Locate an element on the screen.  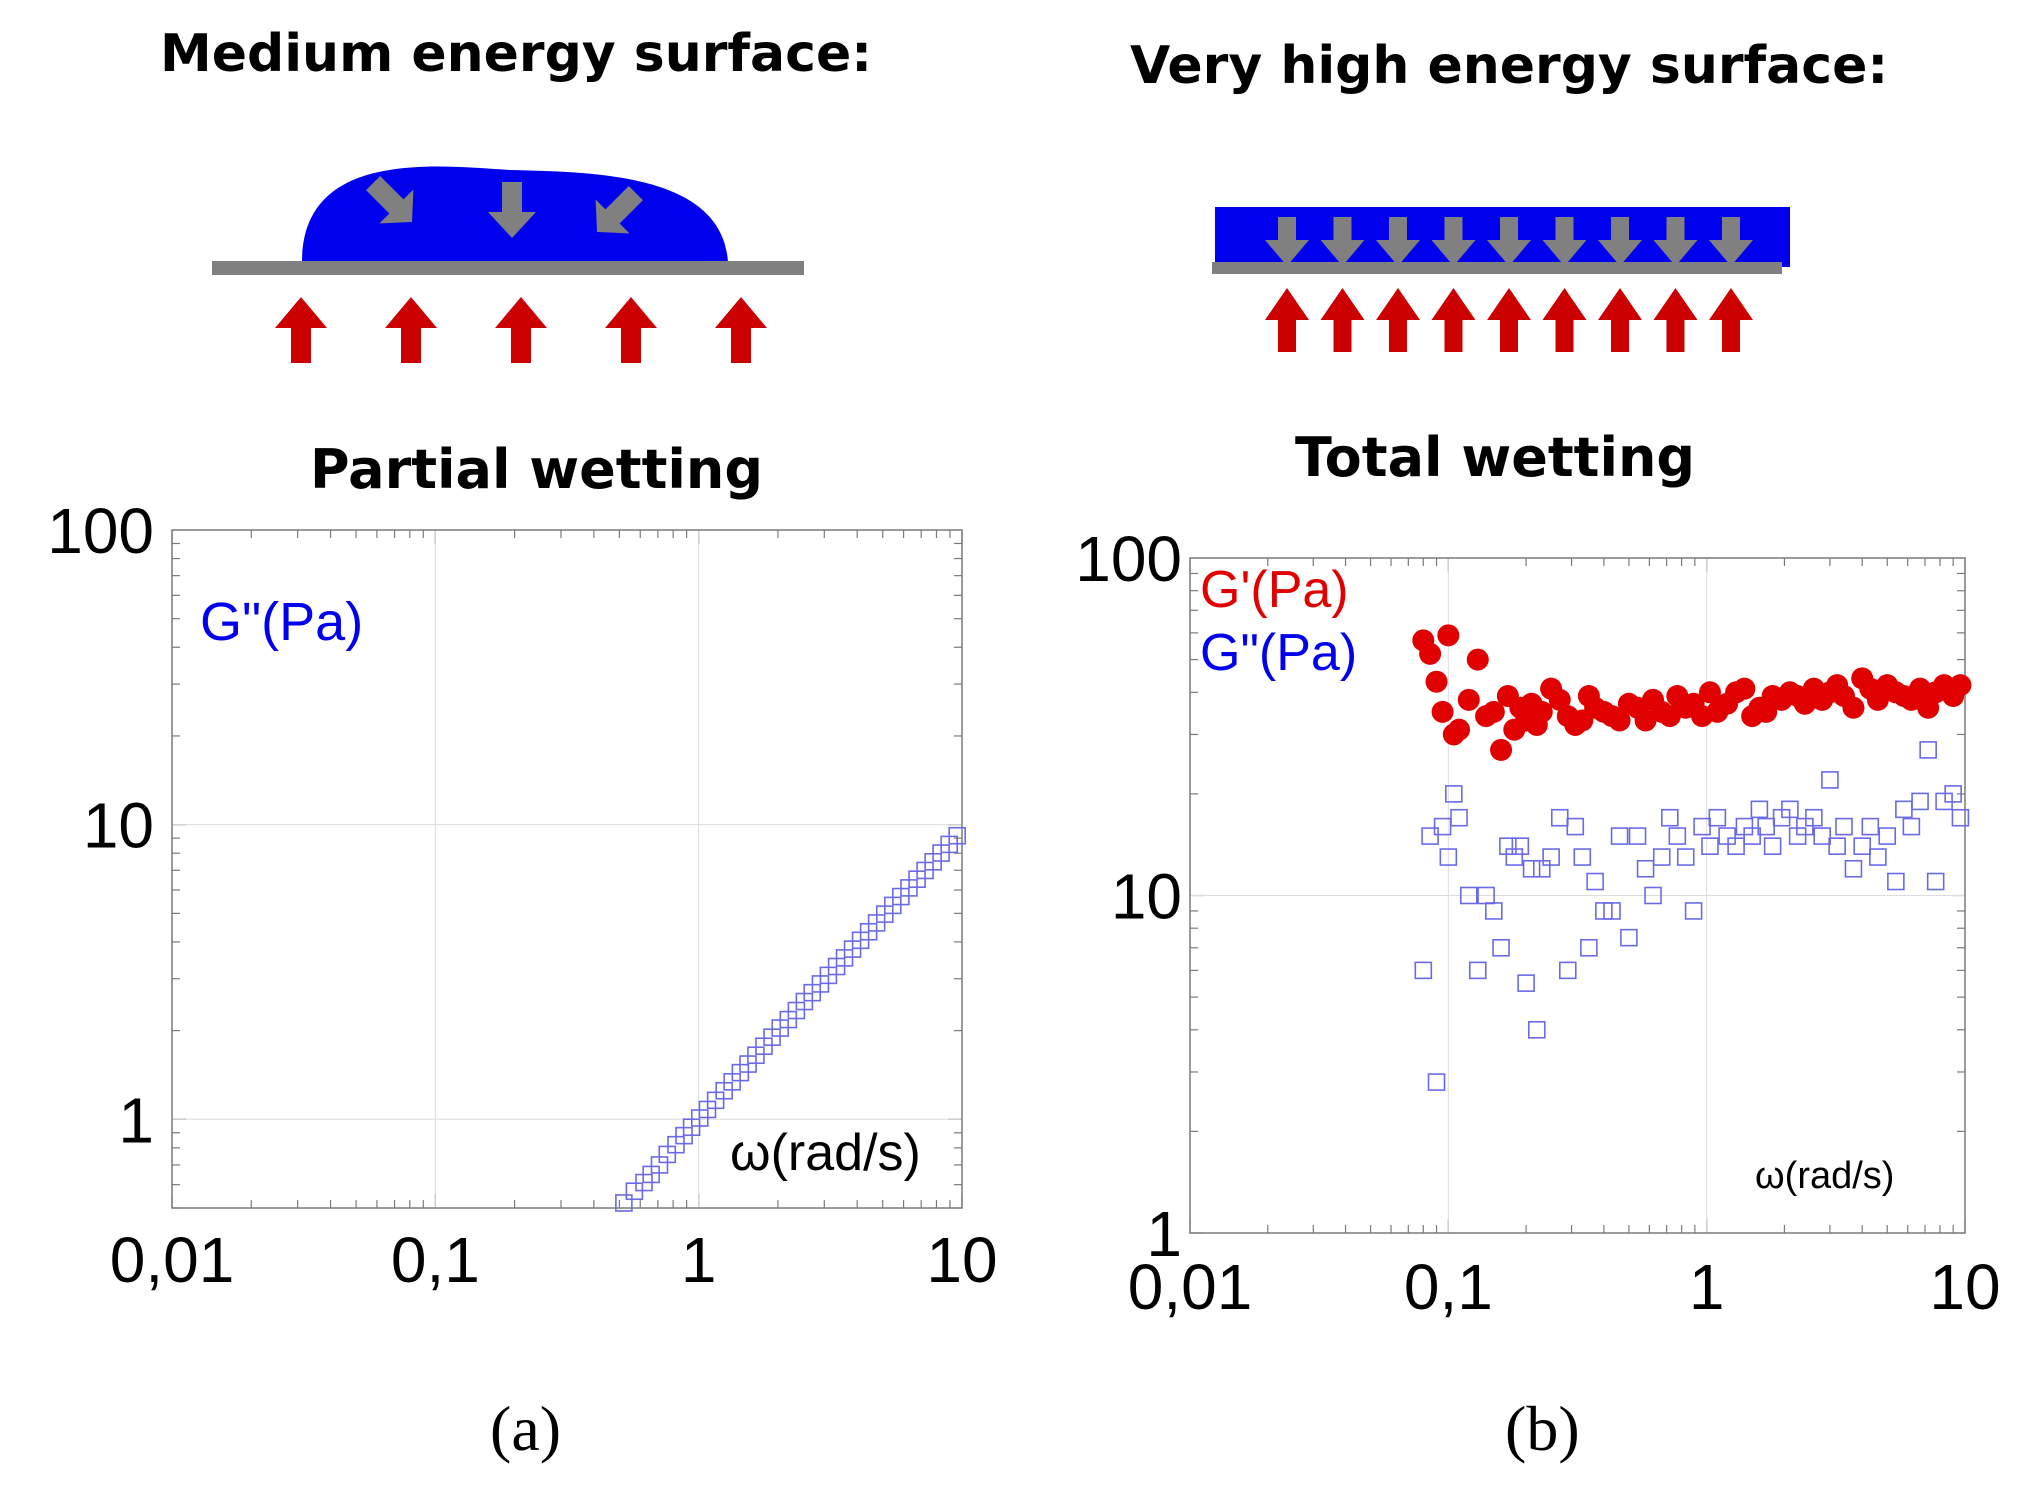
partial-wetting-droplet-diagram is located at coordinates (508, 264).